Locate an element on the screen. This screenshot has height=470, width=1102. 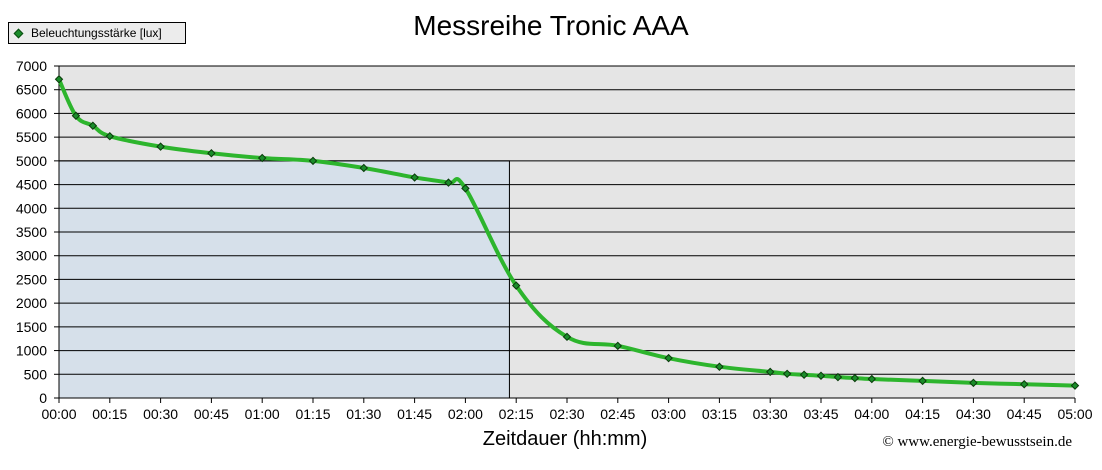
y-tick-label: 500 is located at coordinates (36, 374).